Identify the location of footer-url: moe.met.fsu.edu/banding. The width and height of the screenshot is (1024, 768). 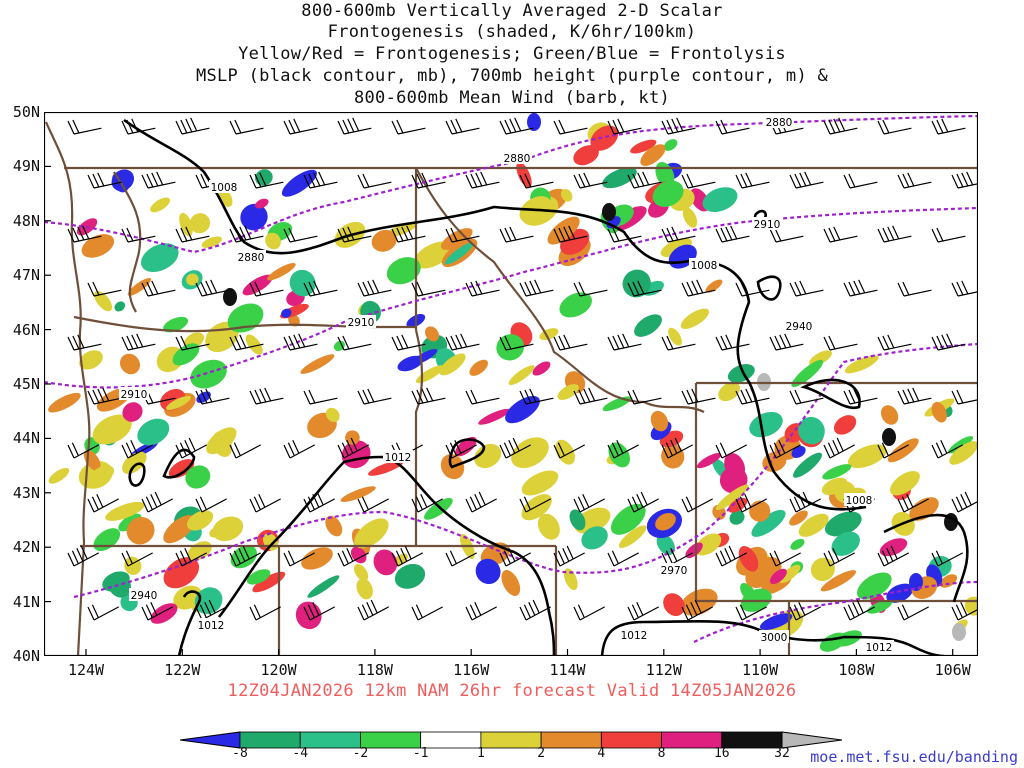
(914, 757).